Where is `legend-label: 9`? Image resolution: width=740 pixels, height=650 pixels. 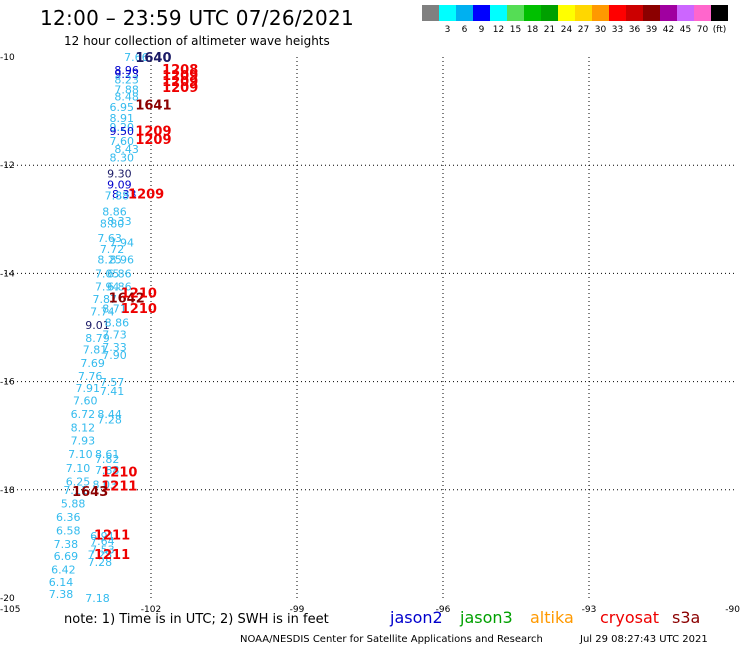
legend-label: 9 is located at coordinates (481, 30).